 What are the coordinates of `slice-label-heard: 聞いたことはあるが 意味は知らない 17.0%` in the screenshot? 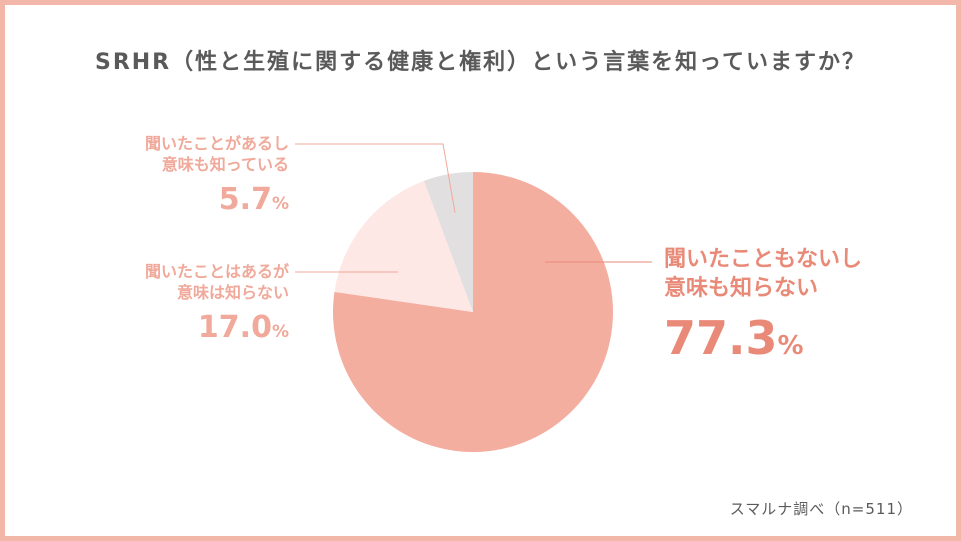 It's located at (217, 304).